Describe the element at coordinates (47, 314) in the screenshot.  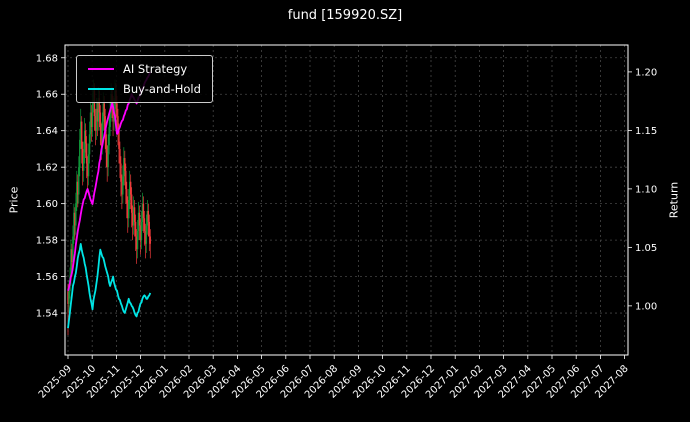
I see `left-tick-label: 1.54` at that location.